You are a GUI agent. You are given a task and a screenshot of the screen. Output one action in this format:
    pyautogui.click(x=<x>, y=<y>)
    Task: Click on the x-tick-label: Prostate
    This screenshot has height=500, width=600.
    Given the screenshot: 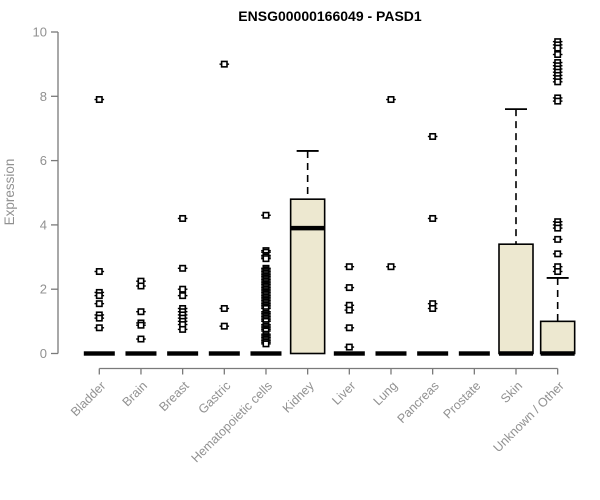 What is the action you would take?
    pyautogui.click(x=462, y=400)
    